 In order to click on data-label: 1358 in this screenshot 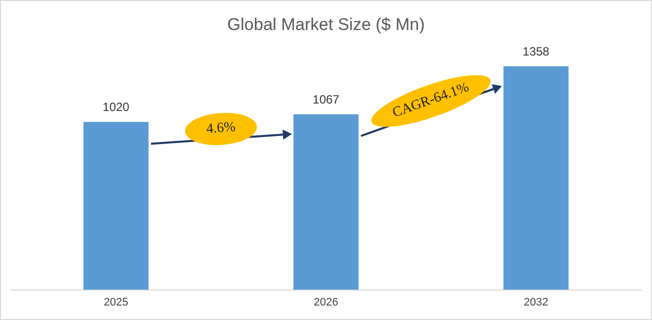, I will do `click(536, 51)`.